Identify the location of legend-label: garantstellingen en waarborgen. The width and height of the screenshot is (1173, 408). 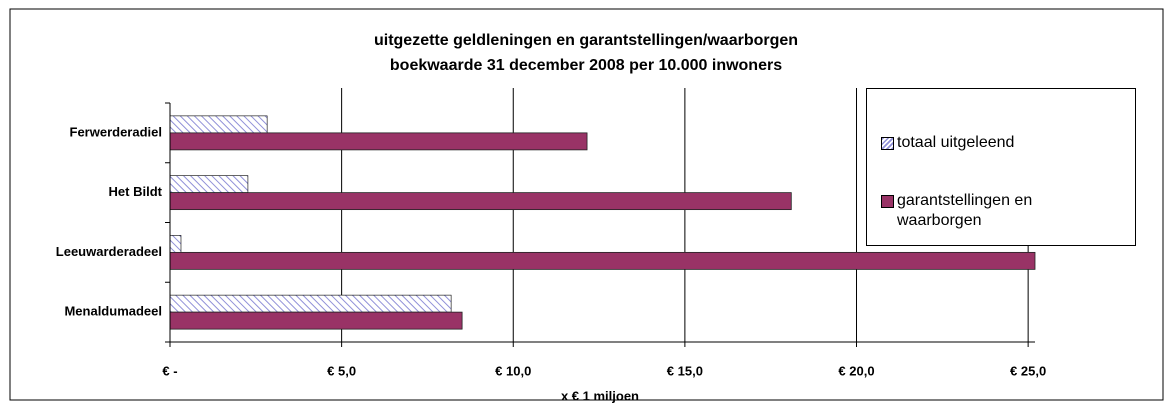
(965, 210).